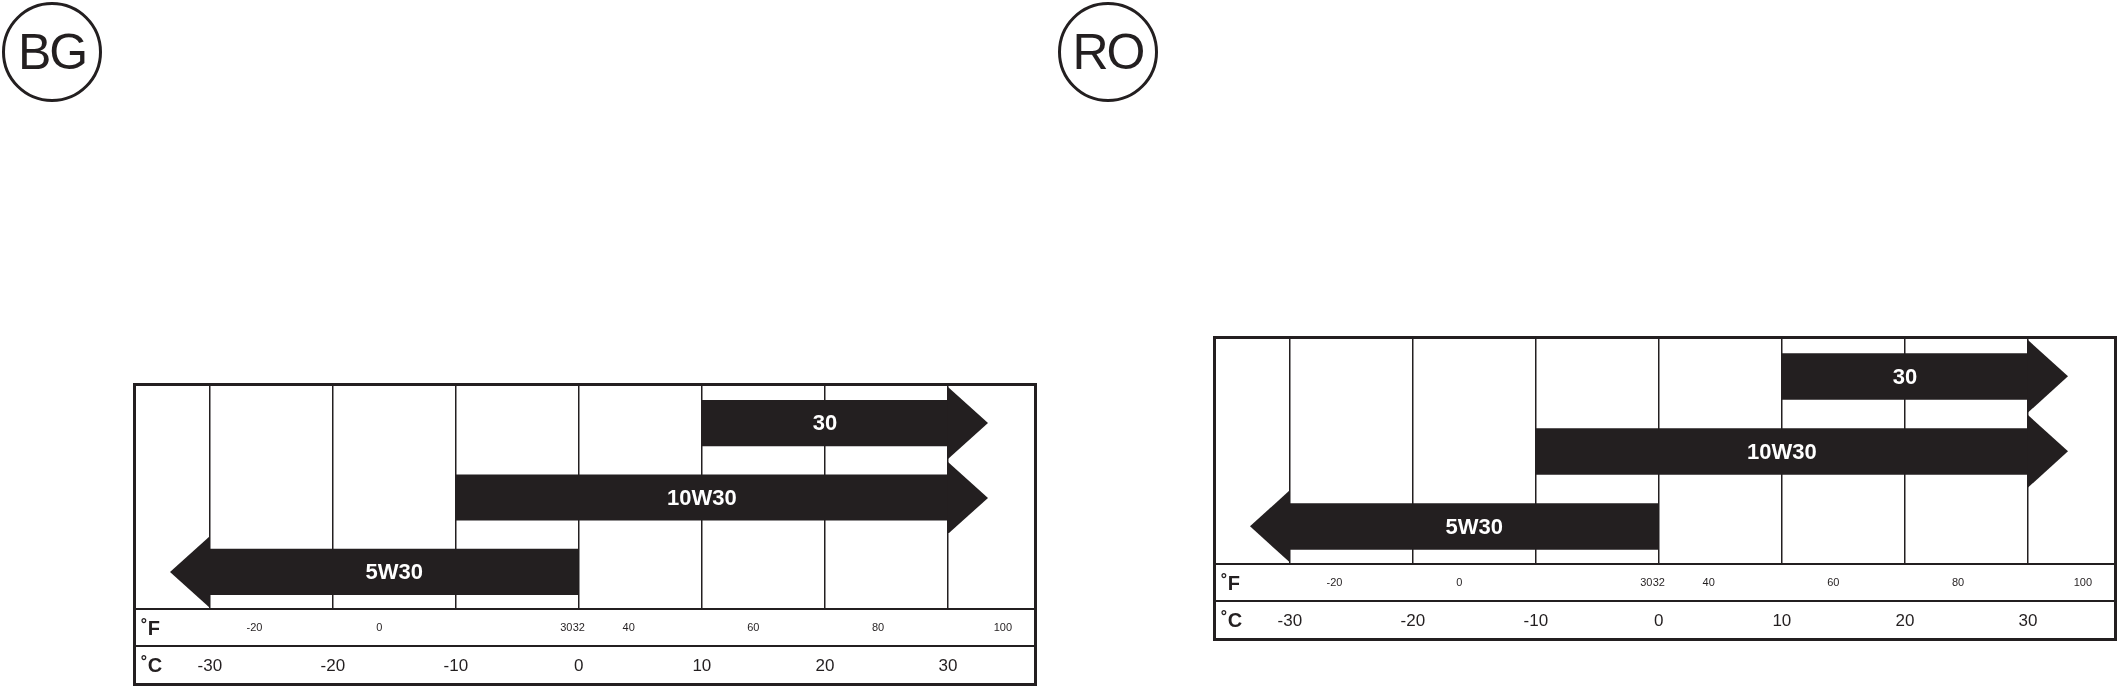 The width and height of the screenshot is (2117, 686). Describe the element at coordinates (1108, 52) in the screenshot. I see `chart-title: RO` at that location.